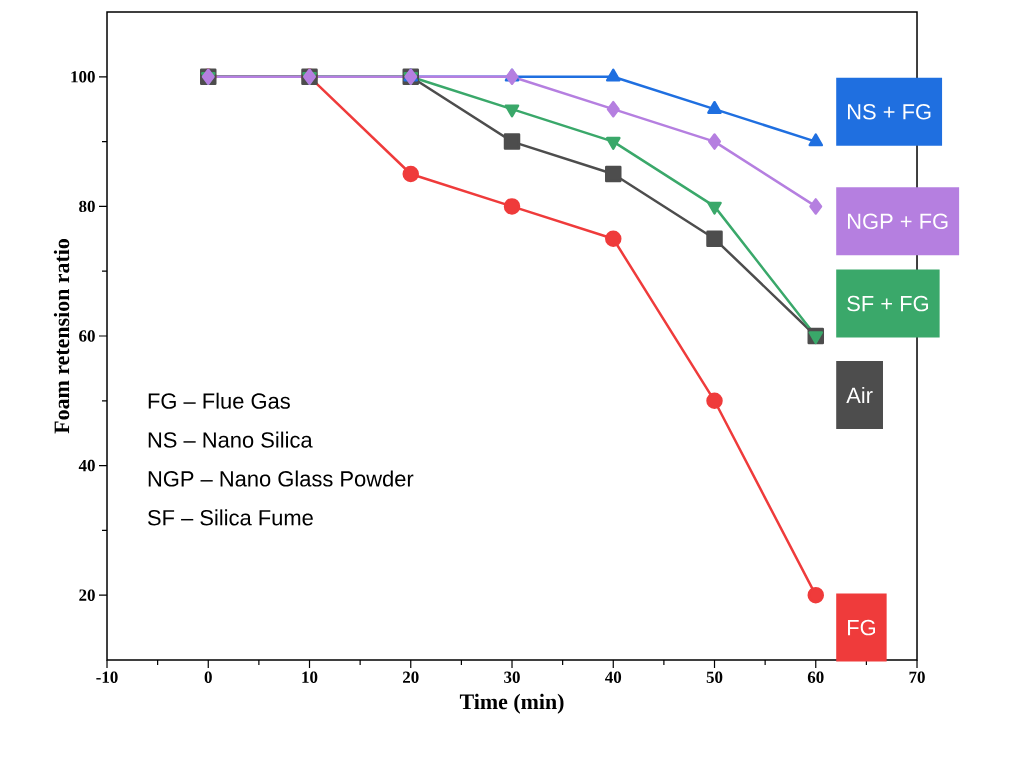 Image resolution: width=1023 pixels, height=761 pixels. What do you see at coordinates (83, 77) in the screenshot?
I see `y-tick-label: 100` at bounding box center [83, 77].